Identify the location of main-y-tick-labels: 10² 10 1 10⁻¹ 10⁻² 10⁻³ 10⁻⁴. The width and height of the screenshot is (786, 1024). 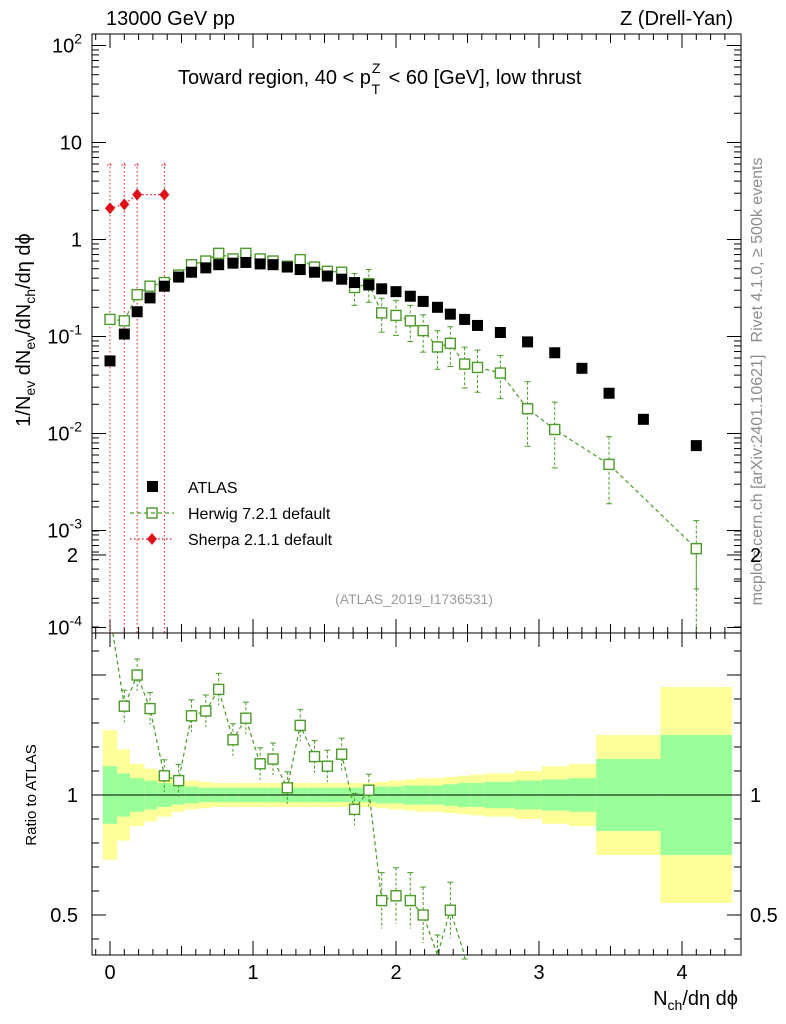
(64, 335).